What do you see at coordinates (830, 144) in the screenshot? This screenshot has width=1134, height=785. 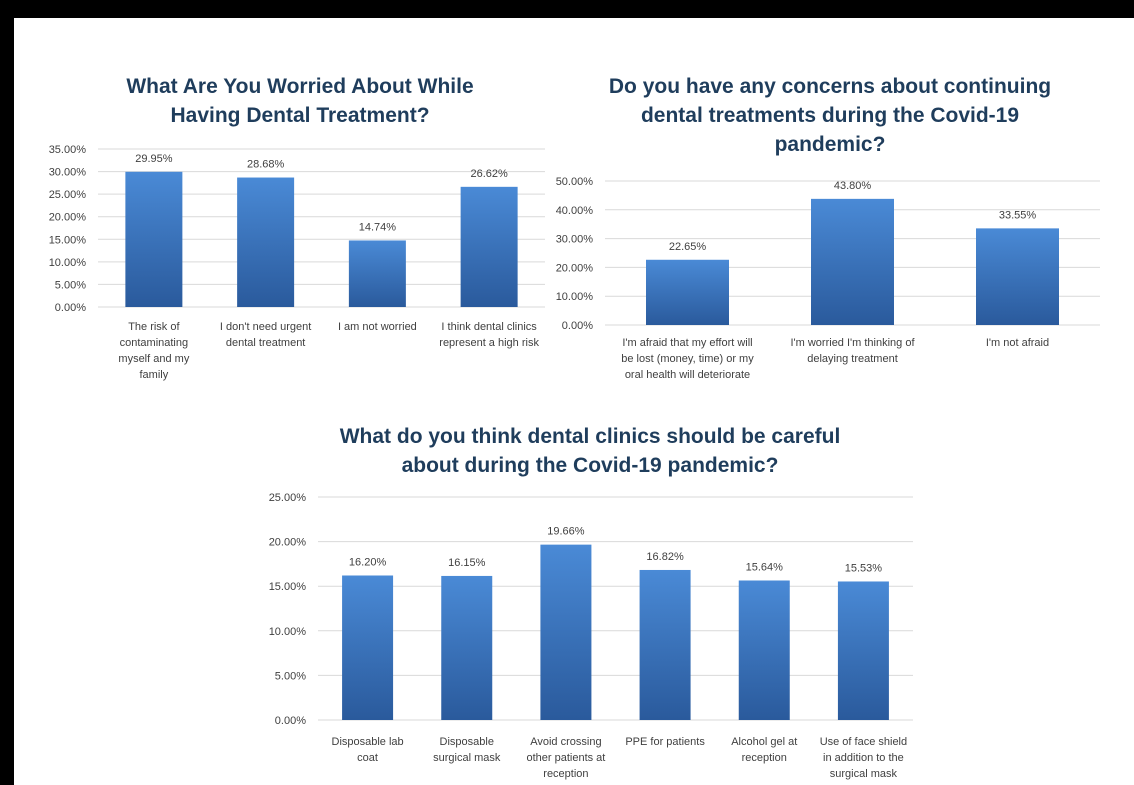 I see `chart2-title-line: pandemic?` at bounding box center [830, 144].